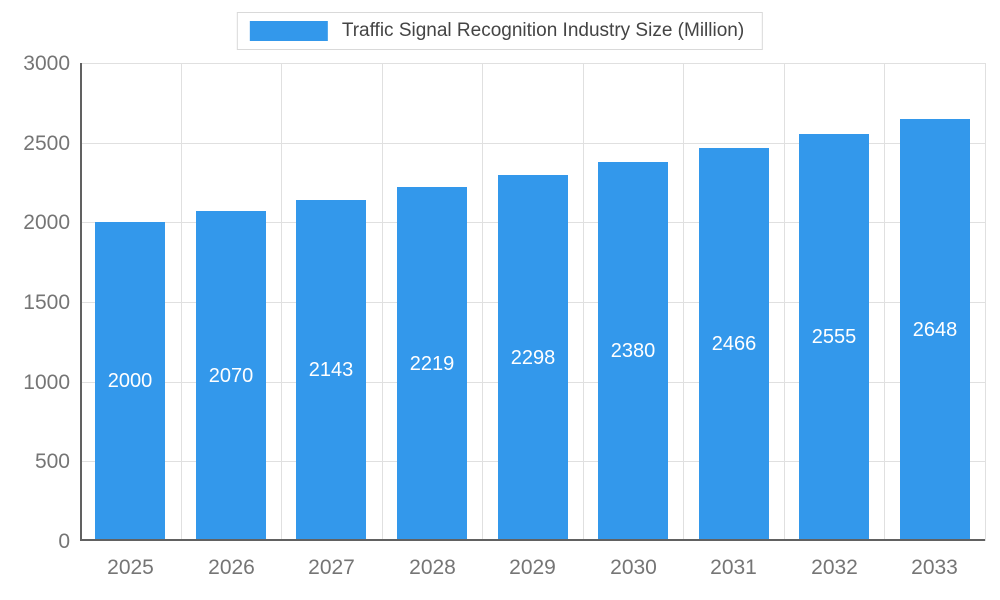  I want to click on x-tick-label: 2028, so click(432, 567).